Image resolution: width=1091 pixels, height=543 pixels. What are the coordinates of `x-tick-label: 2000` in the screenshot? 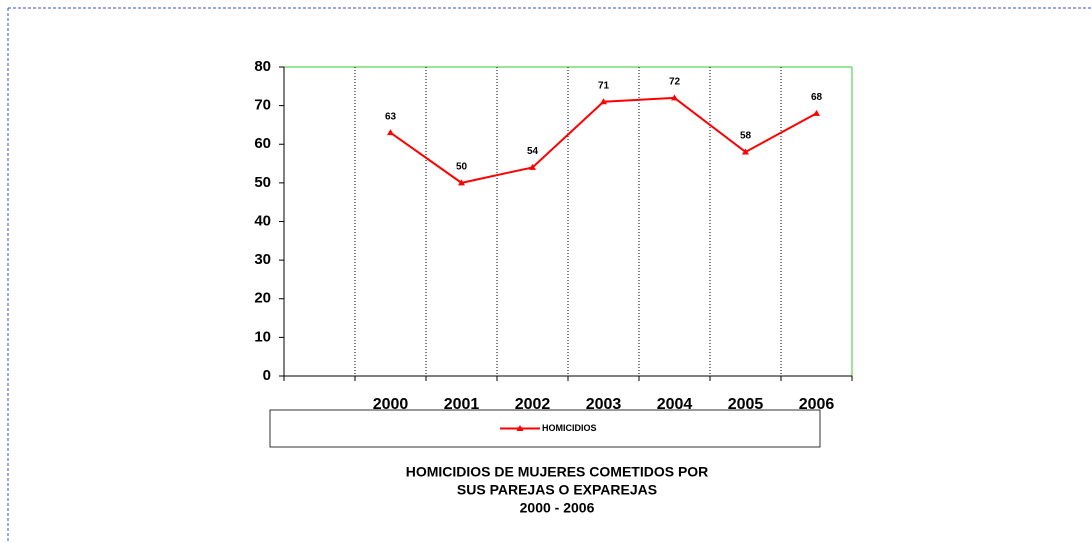 It's located at (391, 404).